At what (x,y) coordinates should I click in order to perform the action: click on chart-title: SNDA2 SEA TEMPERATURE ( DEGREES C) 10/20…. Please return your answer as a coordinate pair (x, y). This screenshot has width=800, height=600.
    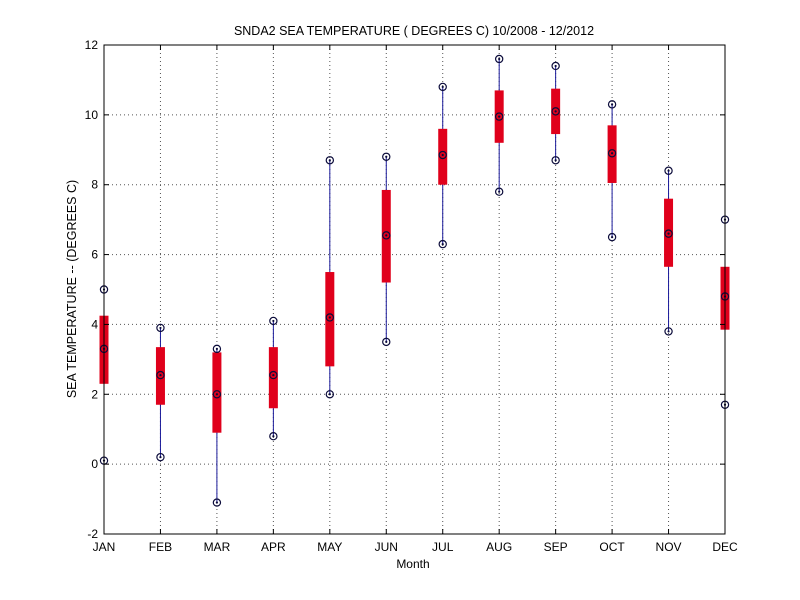
    Looking at the image, I should click on (414, 31).